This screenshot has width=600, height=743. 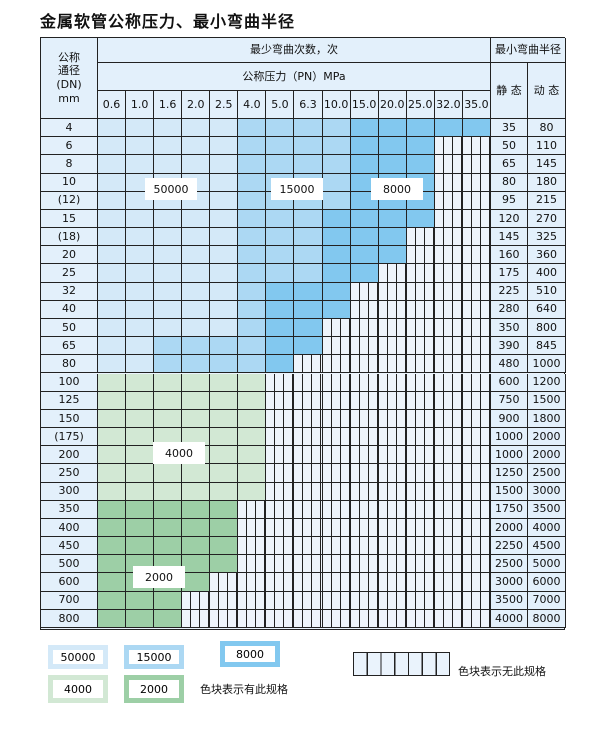 What do you see at coordinates (140, 105) in the screenshot?
I see `pressure-col-header: 1.0` at bounding box center [140, 105].